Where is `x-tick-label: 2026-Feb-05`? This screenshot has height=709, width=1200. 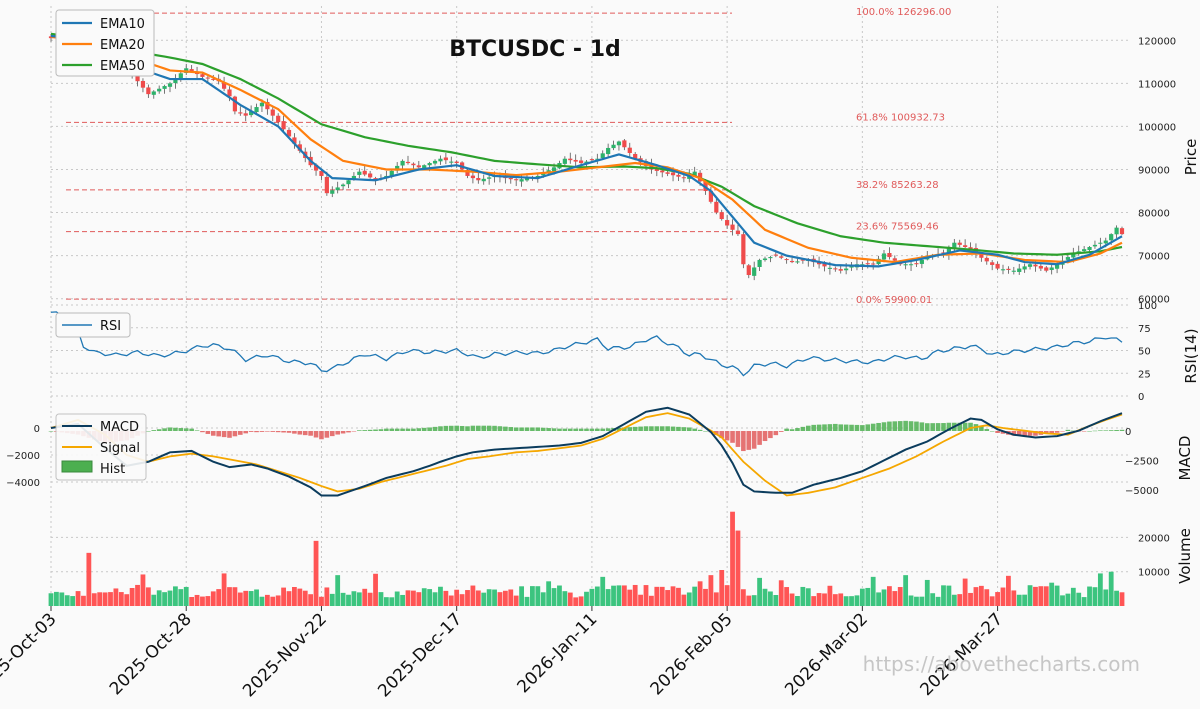
x-tick-label: 2026-Feb-05 is located at coordinates (692, 654).